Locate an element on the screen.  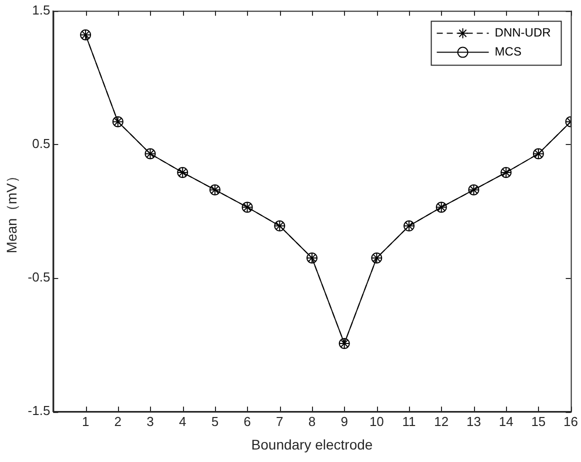
x-tick-label: 5 is located at coordinates (215, 421).